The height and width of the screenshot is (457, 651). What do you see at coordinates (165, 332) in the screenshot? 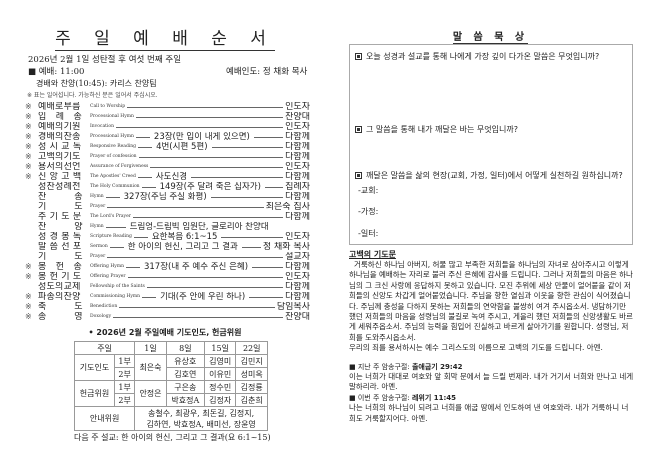
I see `table-title: • 2026년 2월 주일예배 기도인도, 헌금위원` at bounding box center [165, 332].